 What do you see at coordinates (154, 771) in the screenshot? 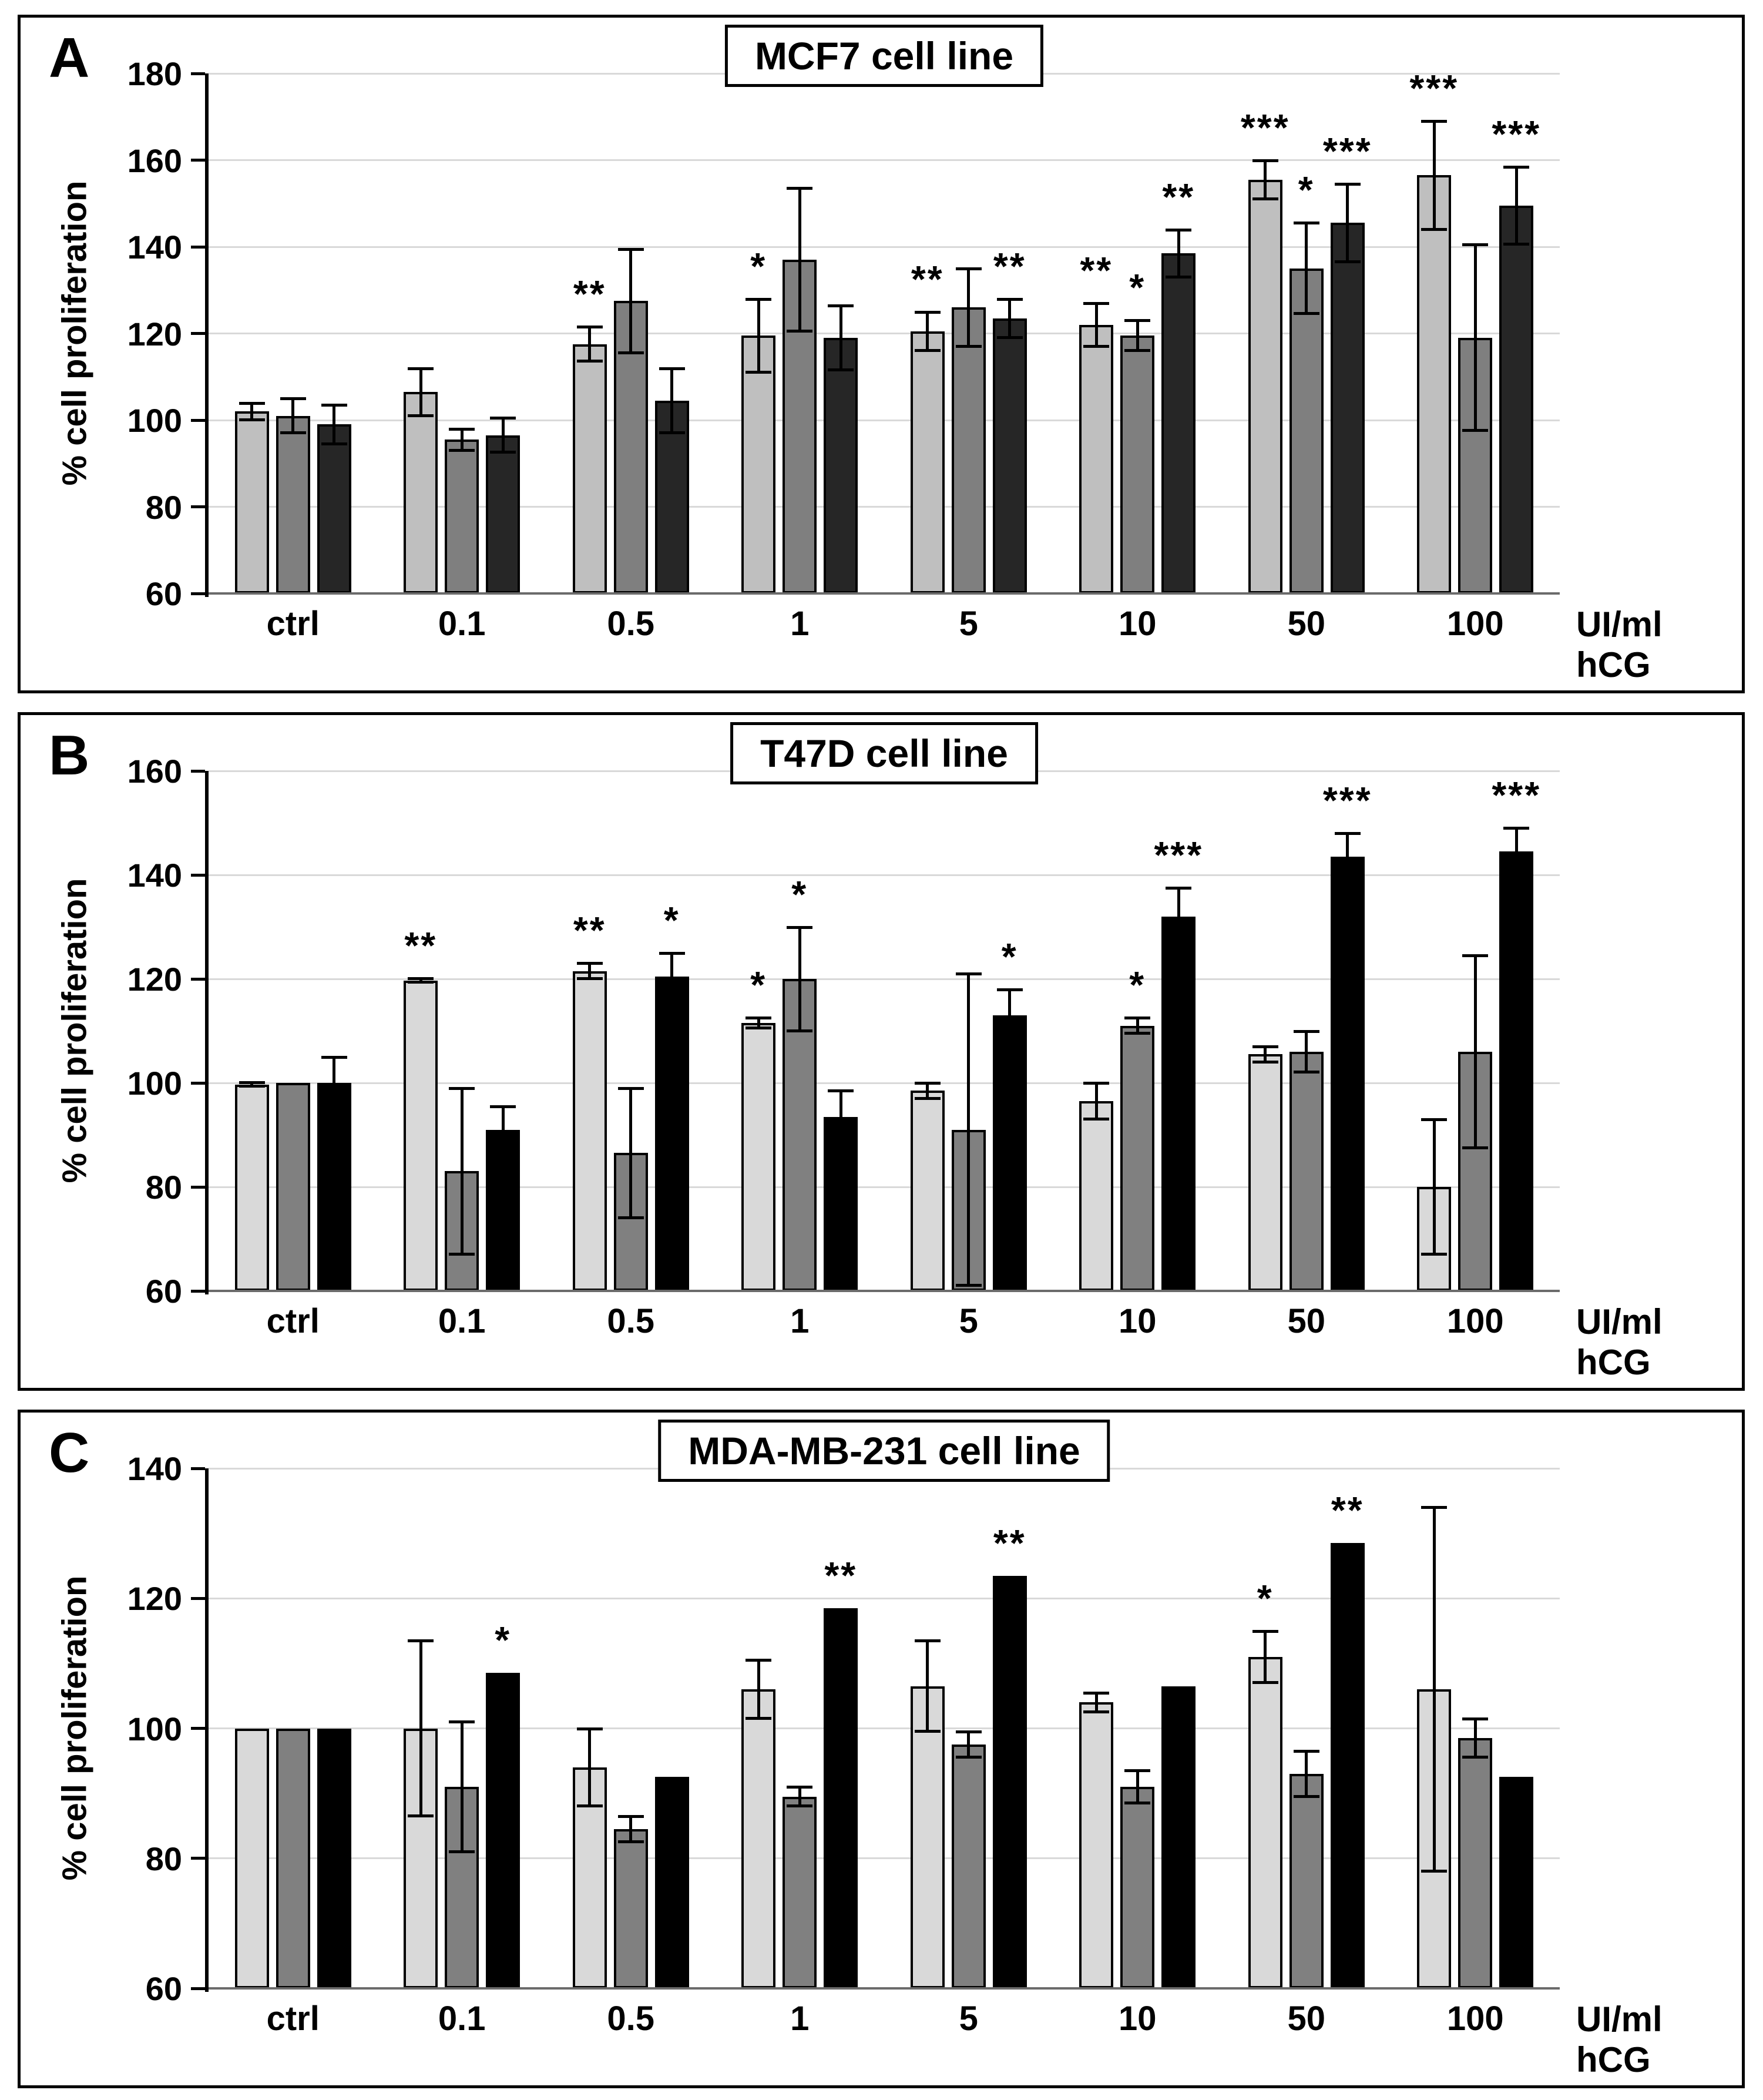
I see `y-tick-label: 160` at bounding box center [154, 771].